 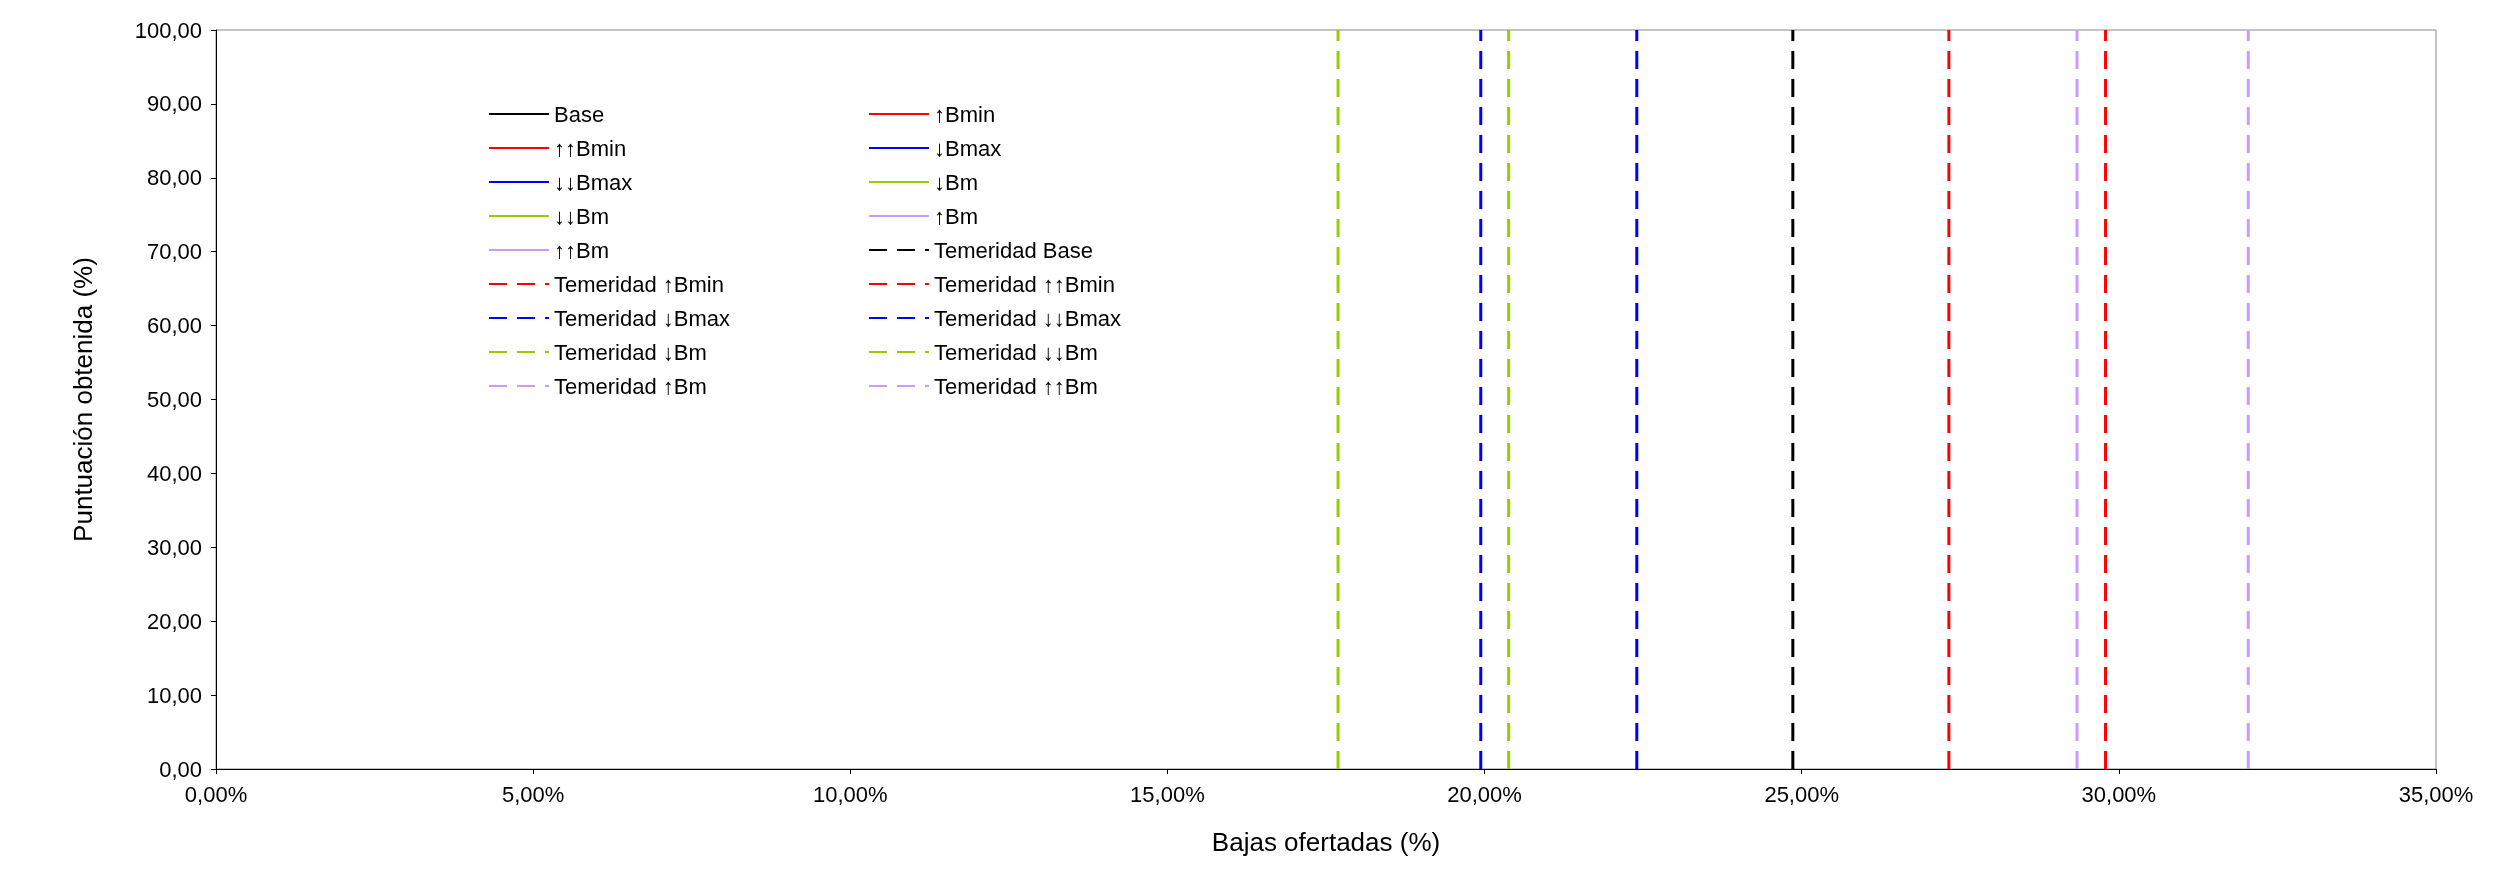 What do you see at coordinates (174, 104) in the screenshot?
I see `y-tick-label: 90,00` at bounding box center [174, 104].